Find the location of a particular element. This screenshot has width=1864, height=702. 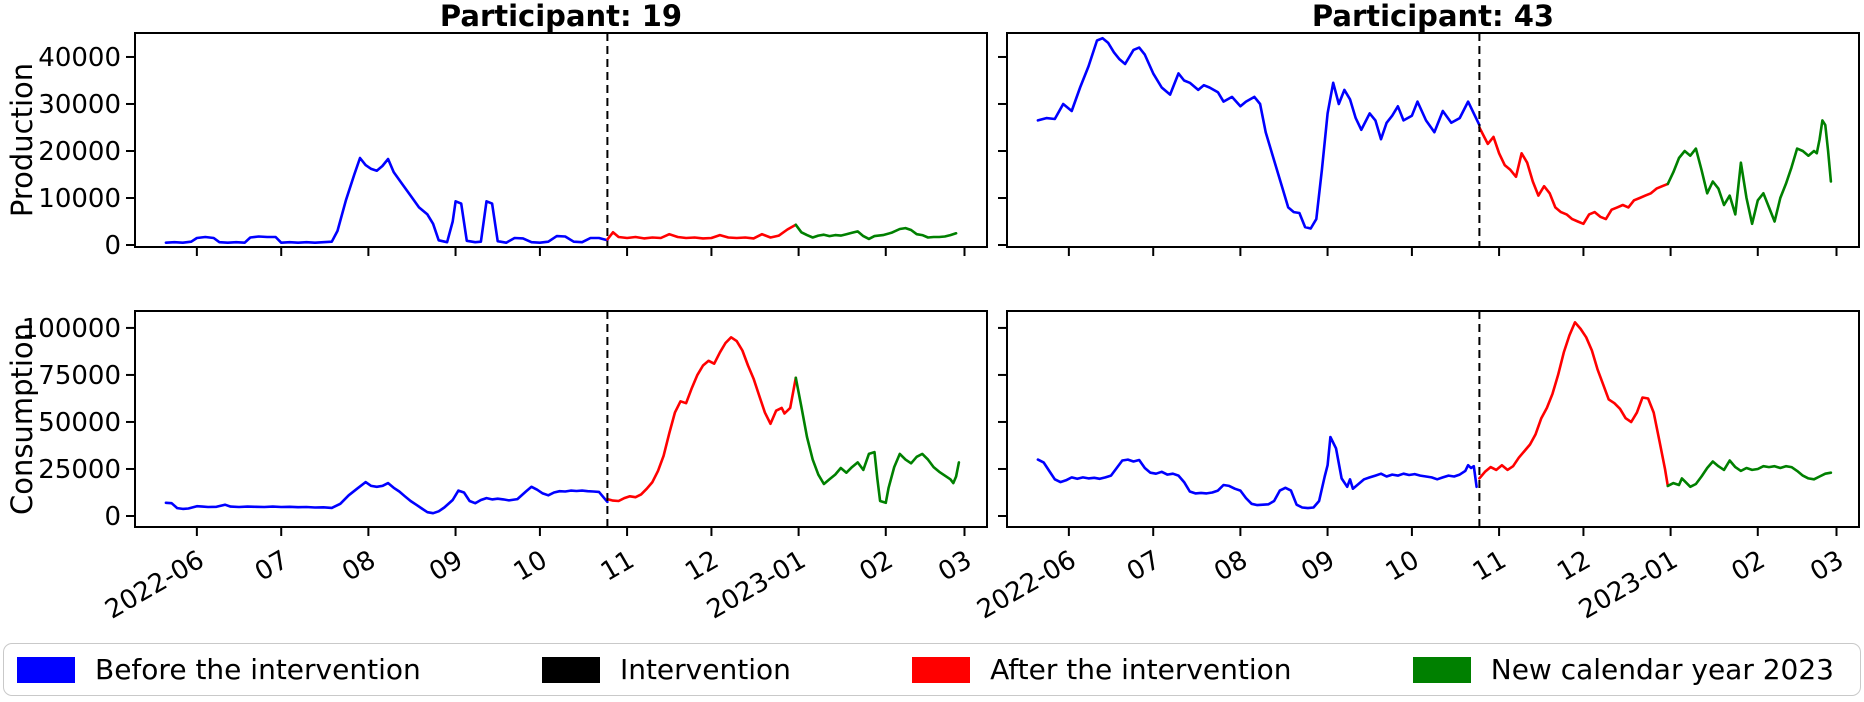

y-tick-label: 40000 is located at coordinates (79, 58).